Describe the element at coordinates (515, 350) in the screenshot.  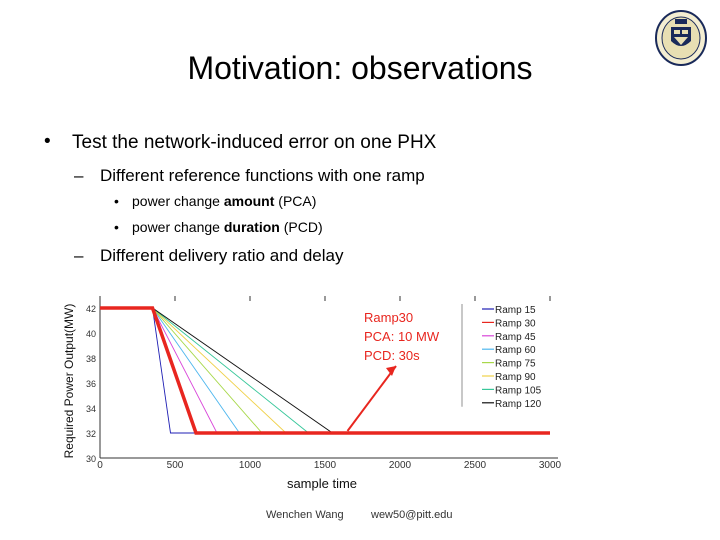
I see `legend-label: Ramp 60` at that location.